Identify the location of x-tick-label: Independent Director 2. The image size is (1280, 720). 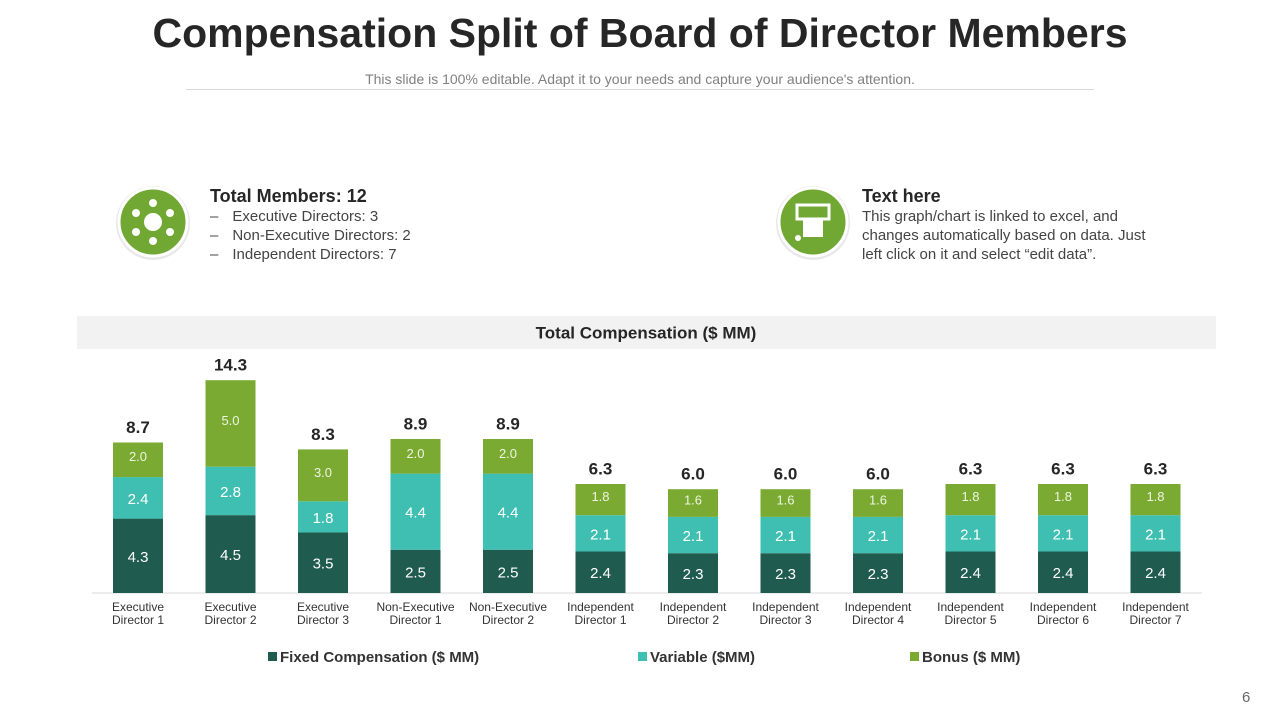
(693, 613).